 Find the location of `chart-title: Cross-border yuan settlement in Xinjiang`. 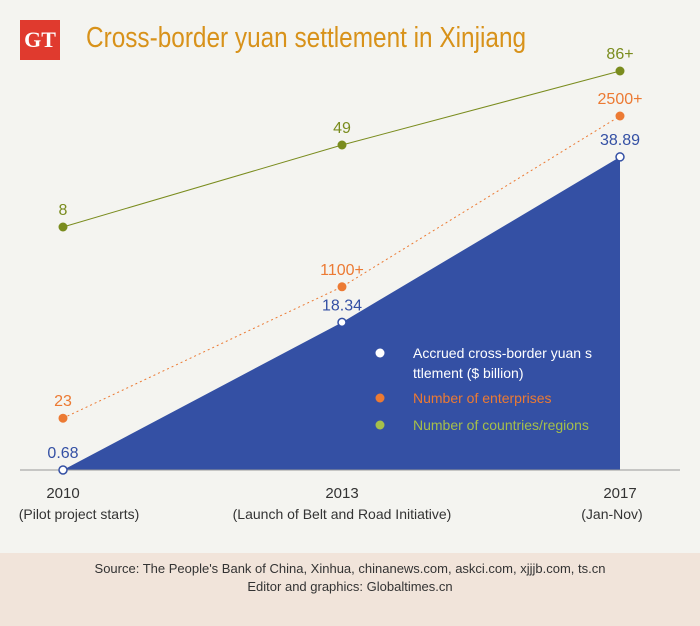

chart-title: Cross-border yuan settlement in Xinjiang is located at coordinates (306, 38).